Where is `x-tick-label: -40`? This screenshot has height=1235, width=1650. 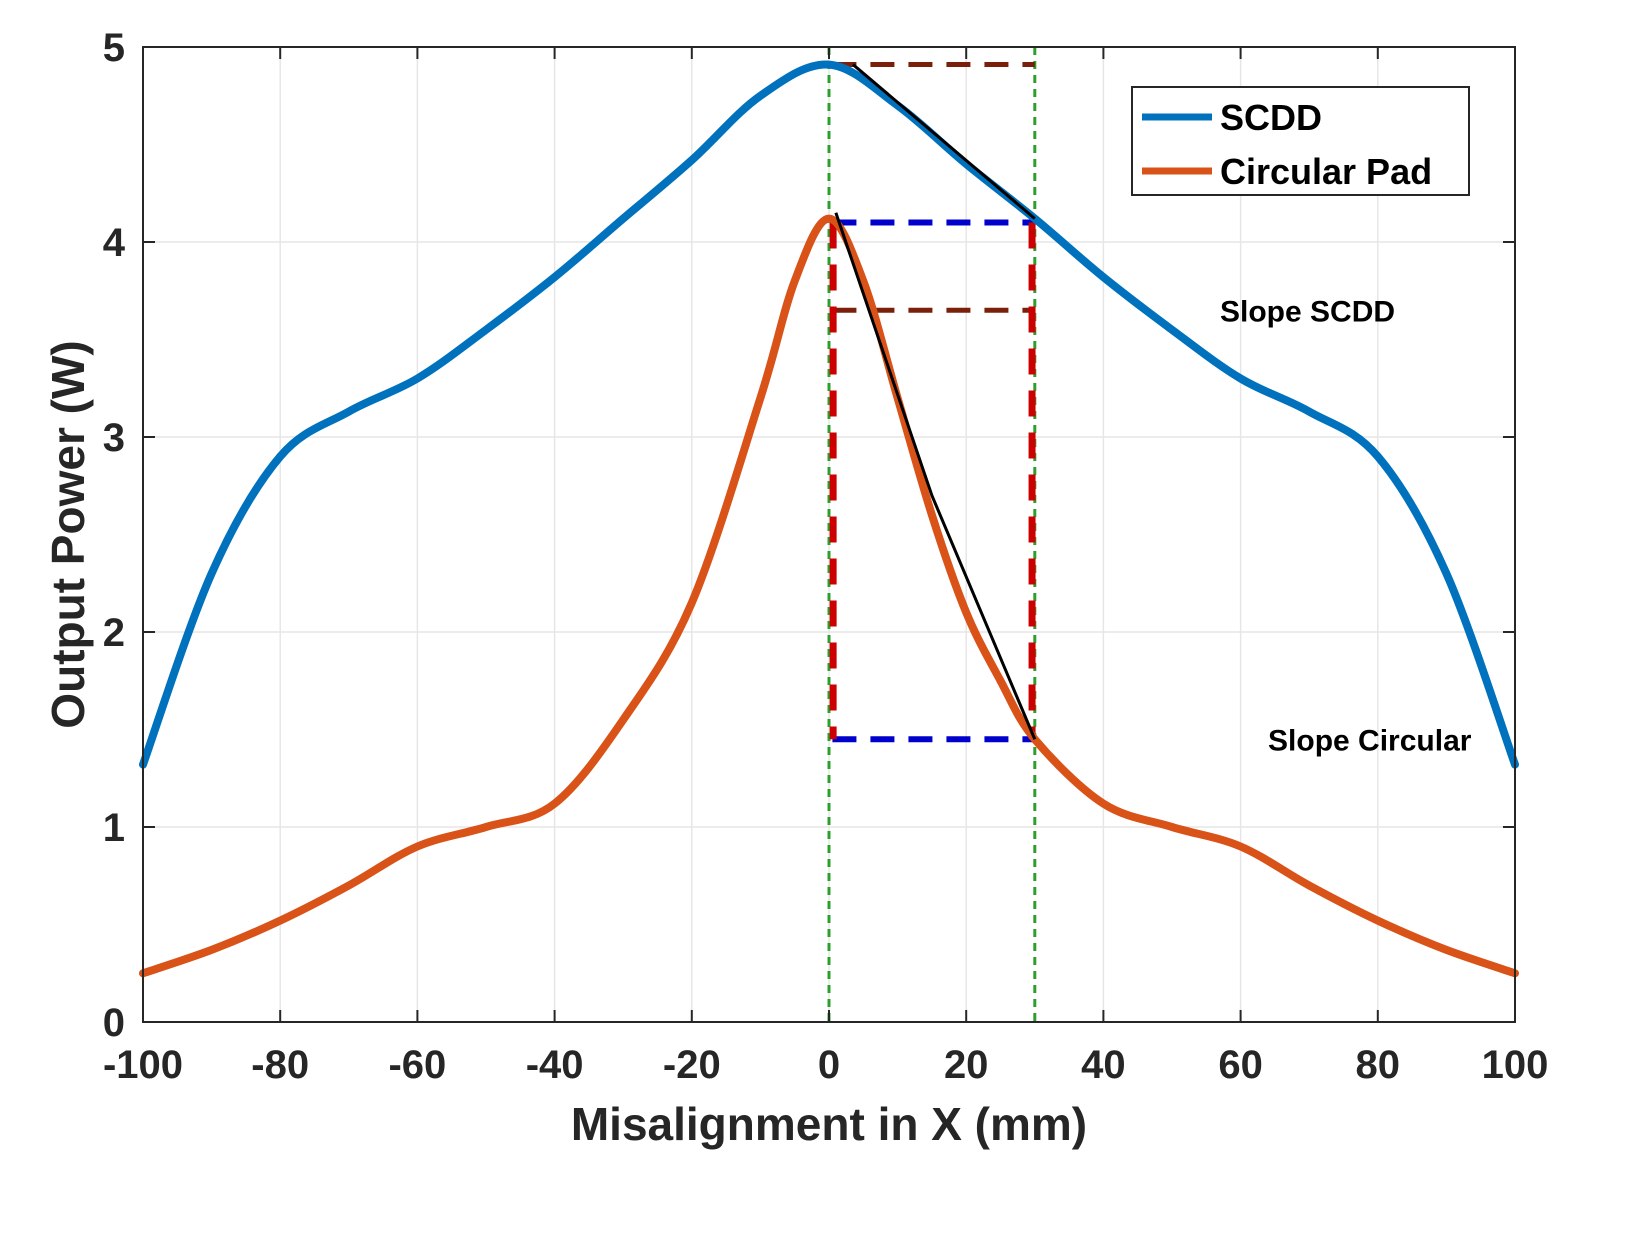
x-tick-label: -40 is located at coordinates (555, 1065).